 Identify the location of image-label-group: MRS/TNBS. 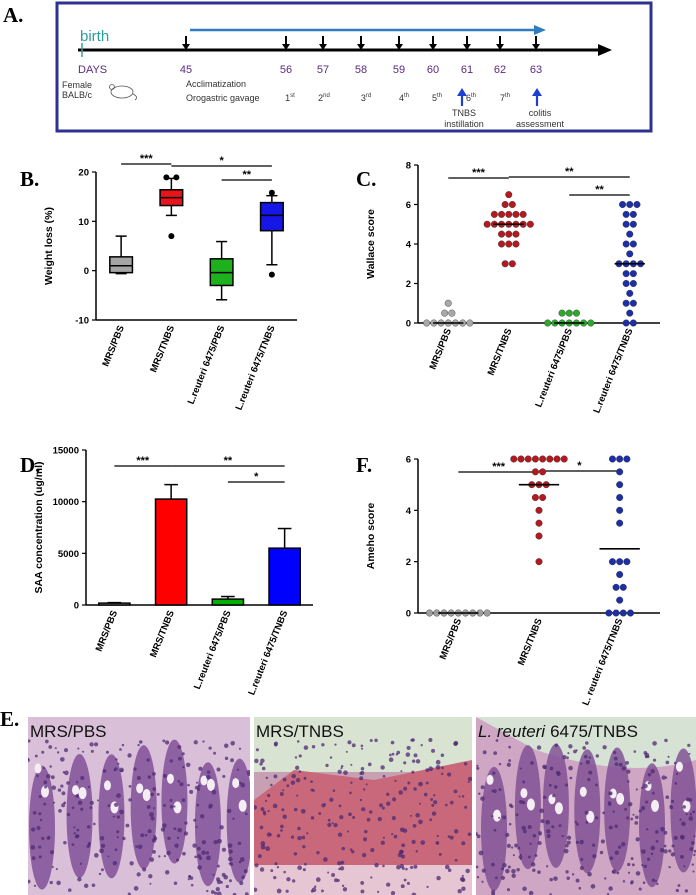
(300, 731).